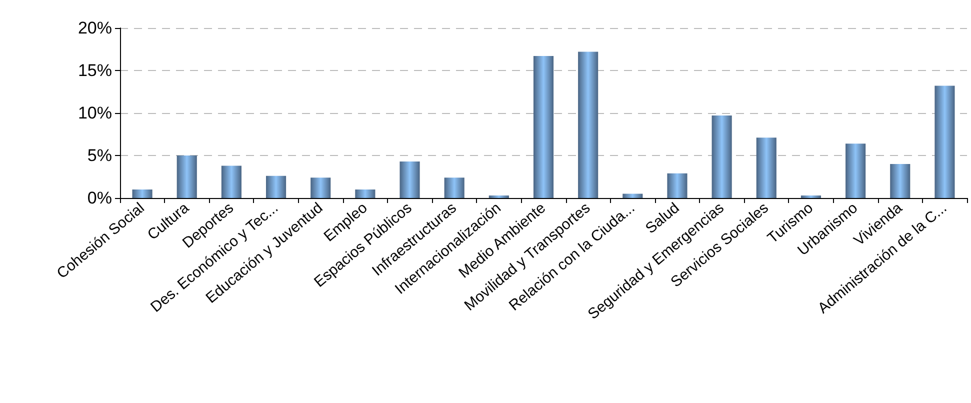 This screenshot has height=403, width=971. Describe the element at coordinates (99, 198) in the screenshot. I see `y-tick-label: 0%` at that location.